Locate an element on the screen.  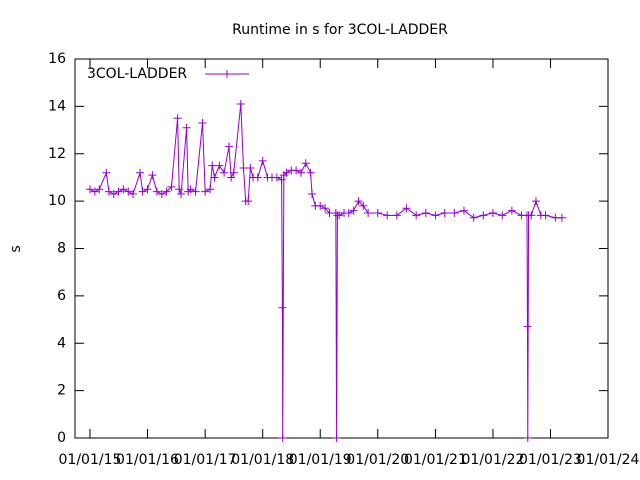
y-tick-label: 6 is located at coordinates (61, 296).